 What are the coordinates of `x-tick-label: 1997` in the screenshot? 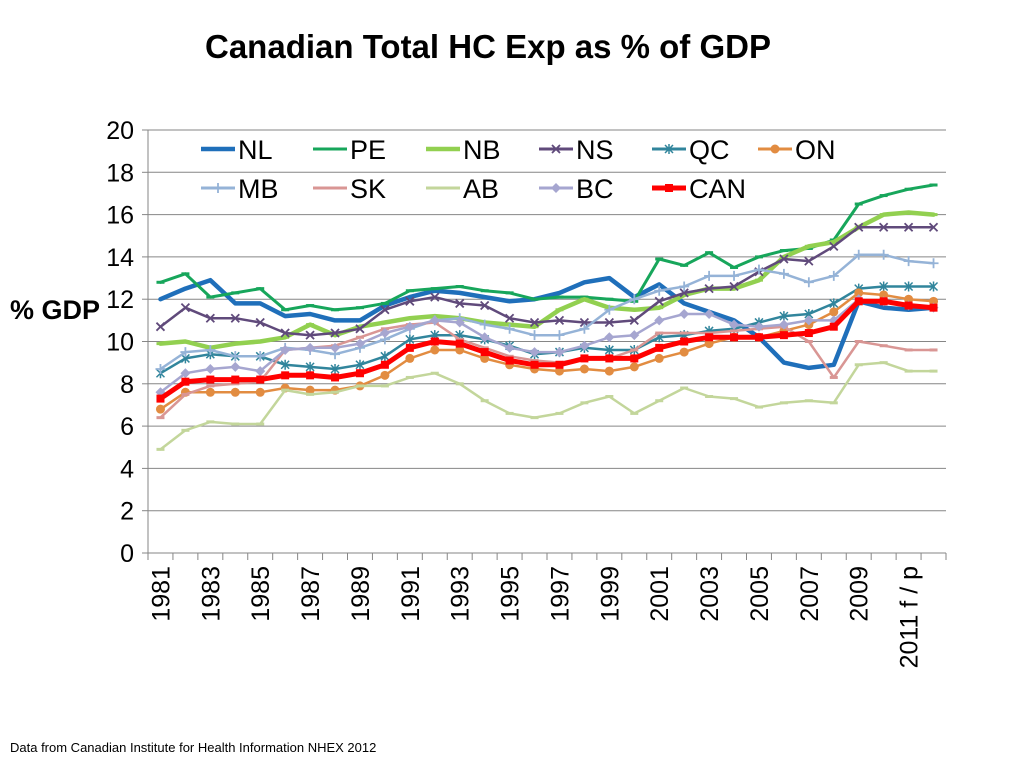 It's located at (560, 594).